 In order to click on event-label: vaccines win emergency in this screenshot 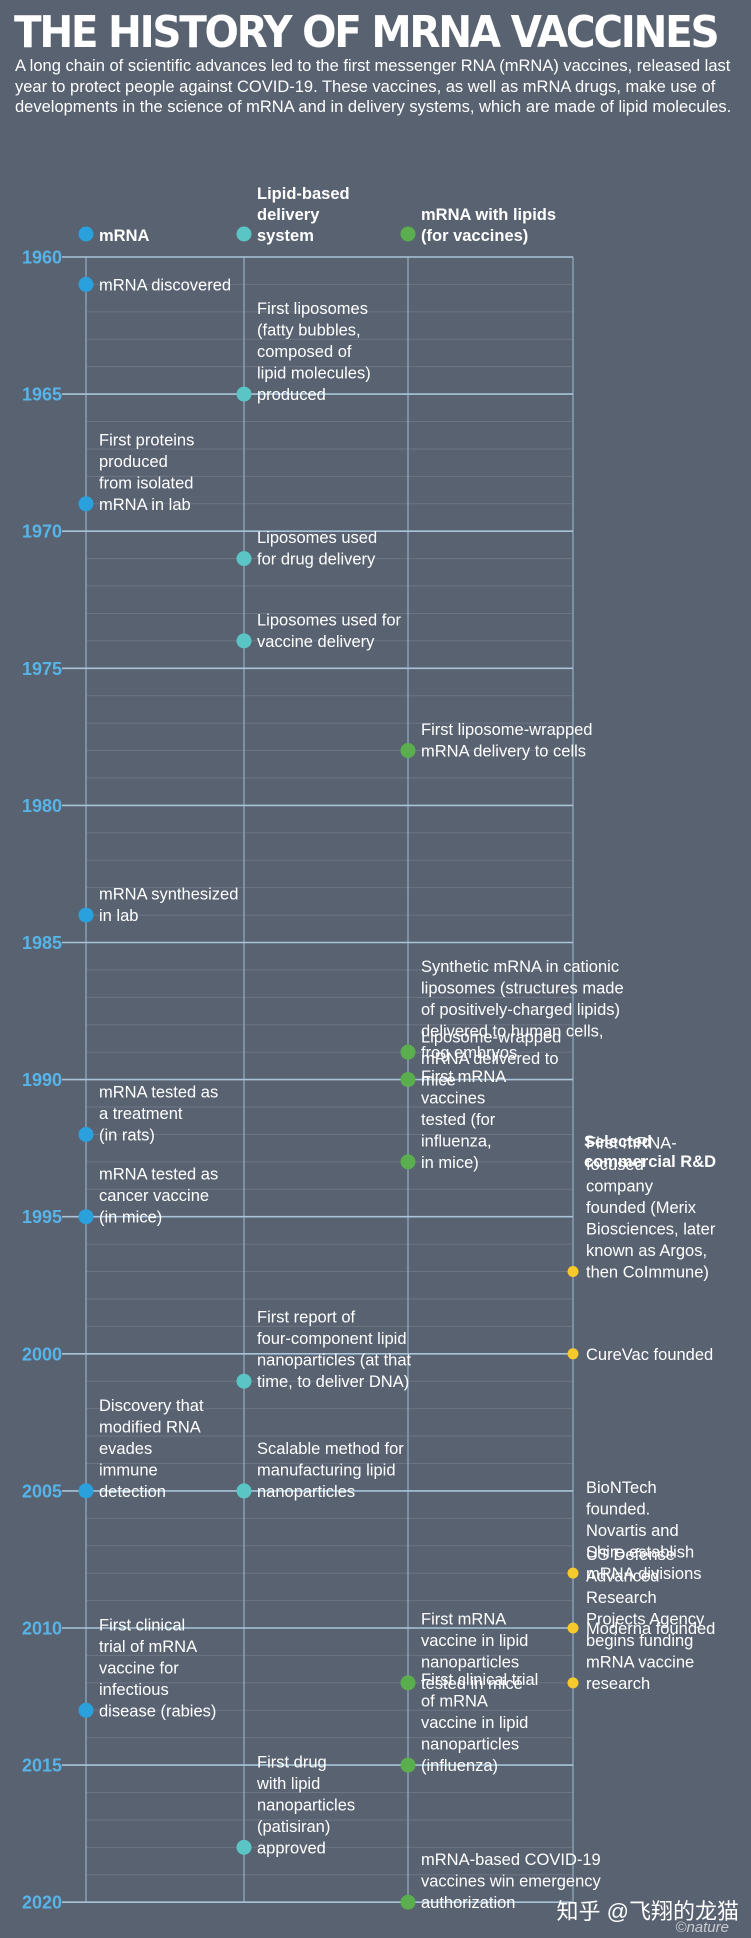, I will do `click(511, 1882)`.